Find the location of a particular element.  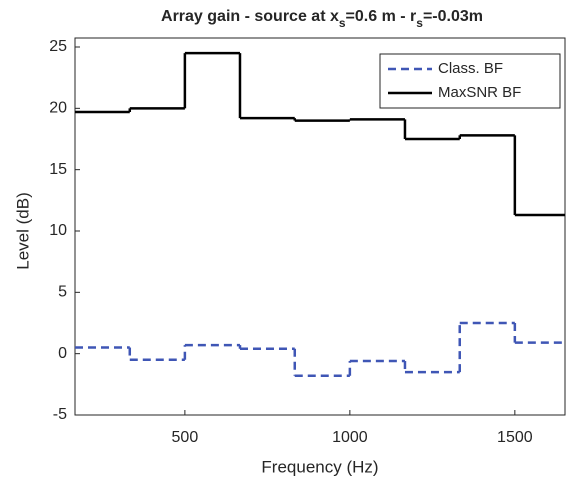

title-part: Array gain - source at x is located at coordinates (250, 16).